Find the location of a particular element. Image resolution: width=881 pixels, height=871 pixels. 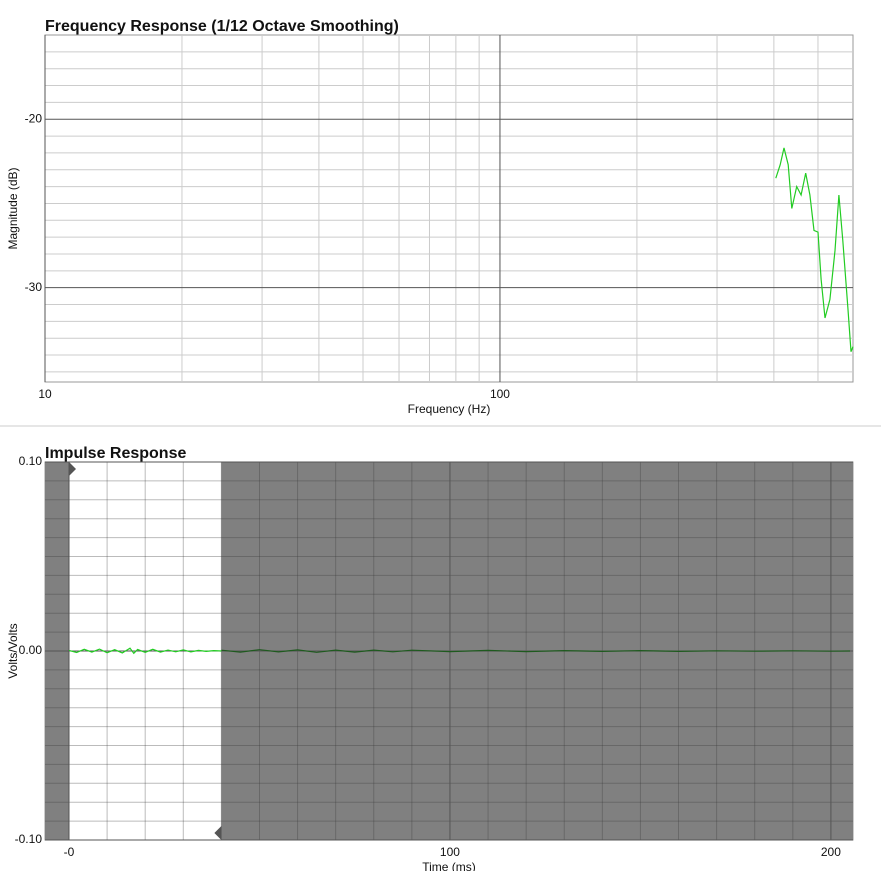

y-tick-label: 0.00 is located at coordinates (31, 650).